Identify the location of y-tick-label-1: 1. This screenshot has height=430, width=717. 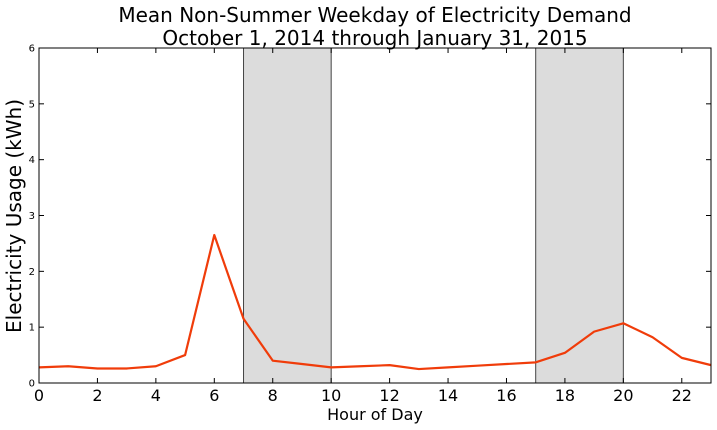
(32, 328).